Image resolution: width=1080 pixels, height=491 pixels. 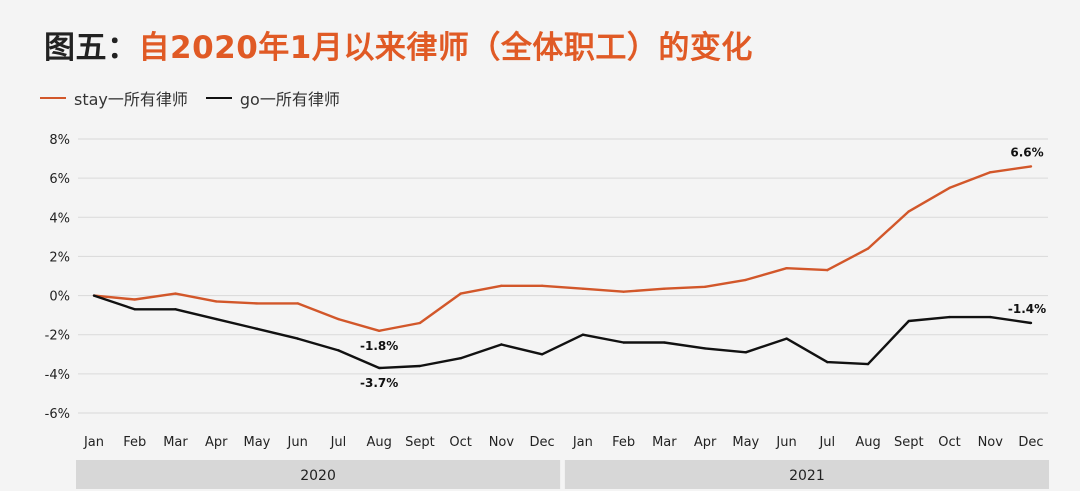 I want to click on data-label: -1.4%, so click(x=1027, y=309).